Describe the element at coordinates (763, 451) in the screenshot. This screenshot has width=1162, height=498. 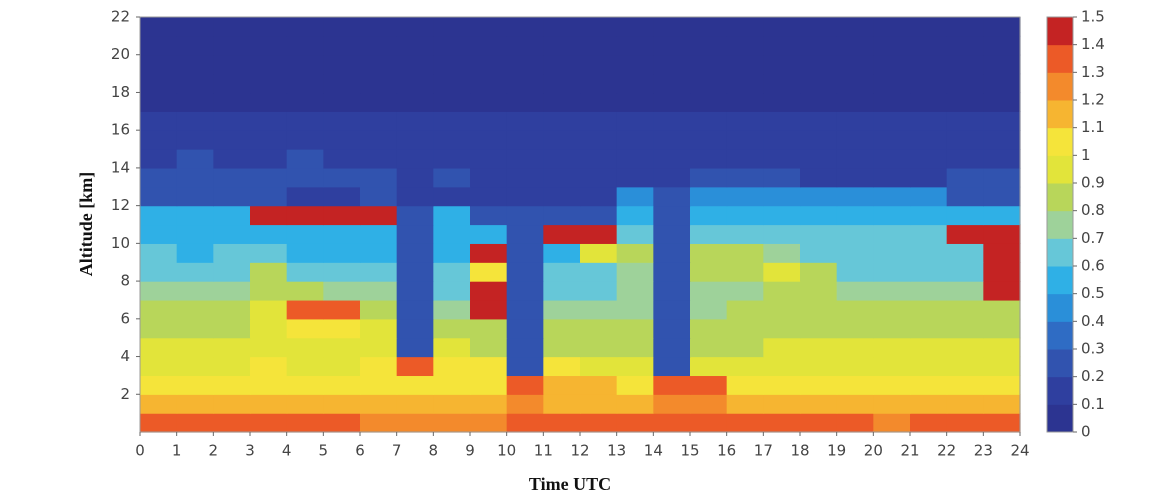
I see `x-tick-label: 17` at that location.